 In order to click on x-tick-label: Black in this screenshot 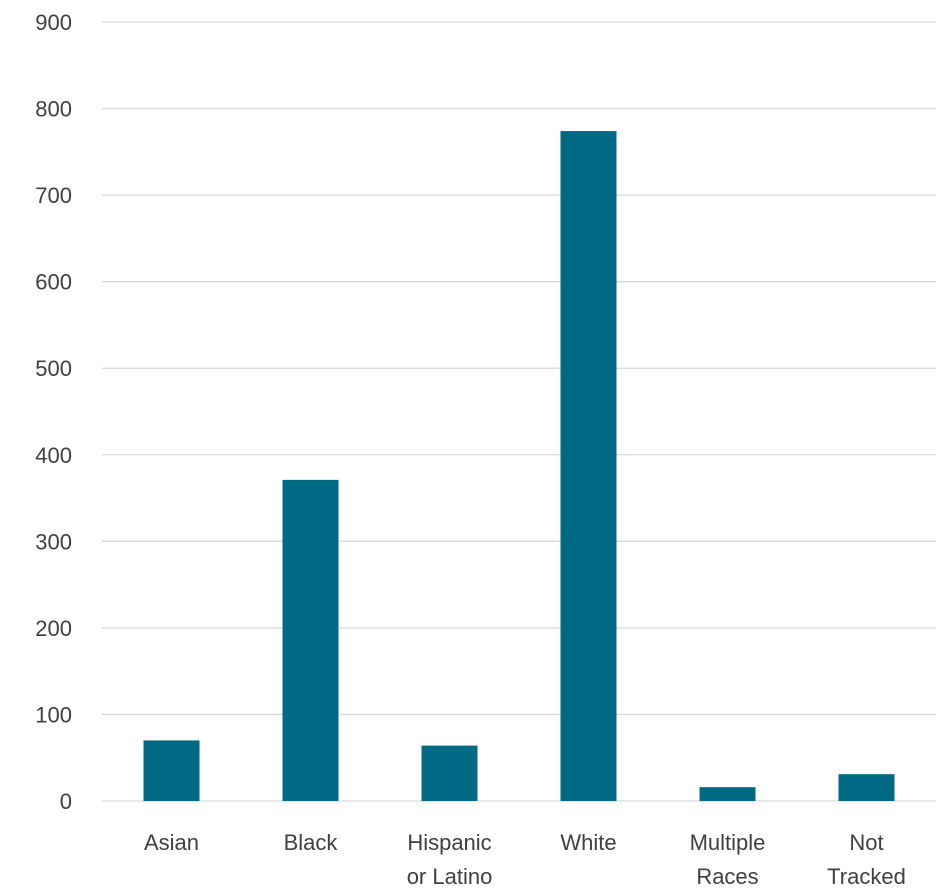, I will do `click(311, 842)`.